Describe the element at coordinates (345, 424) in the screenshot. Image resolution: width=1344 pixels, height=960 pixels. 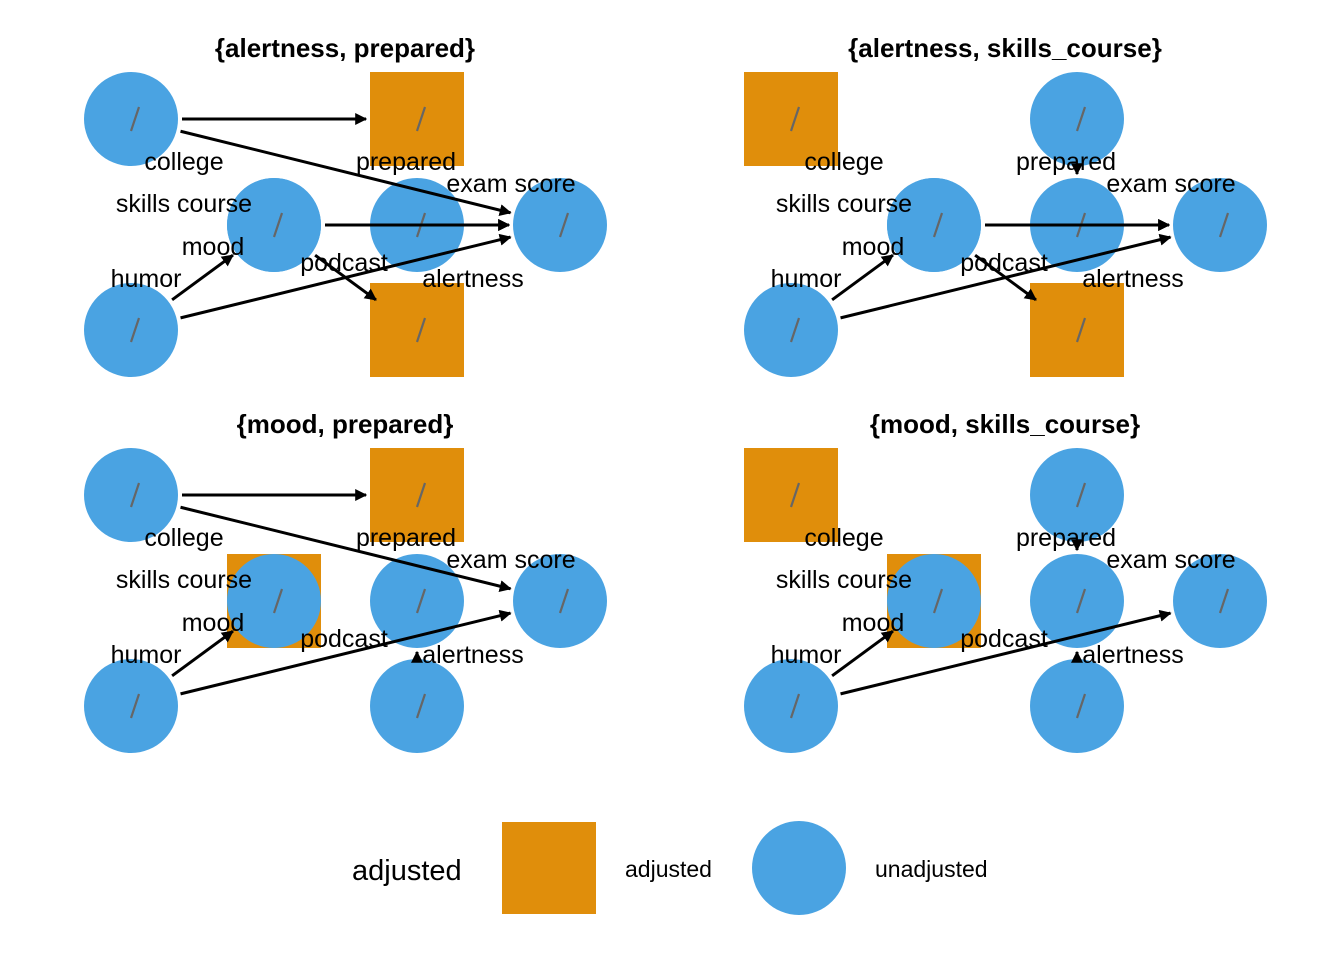
I see `panel-title: {mood, prepared}` at that location.